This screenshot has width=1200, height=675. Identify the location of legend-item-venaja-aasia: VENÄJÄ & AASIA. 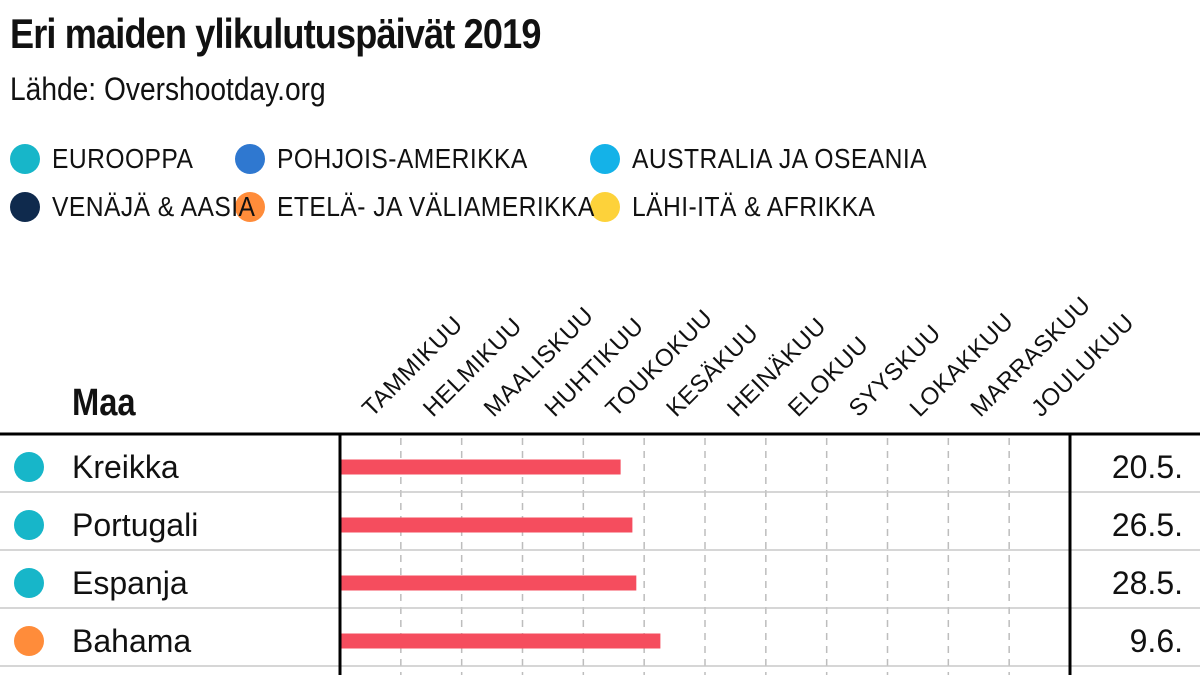
(132, 207).